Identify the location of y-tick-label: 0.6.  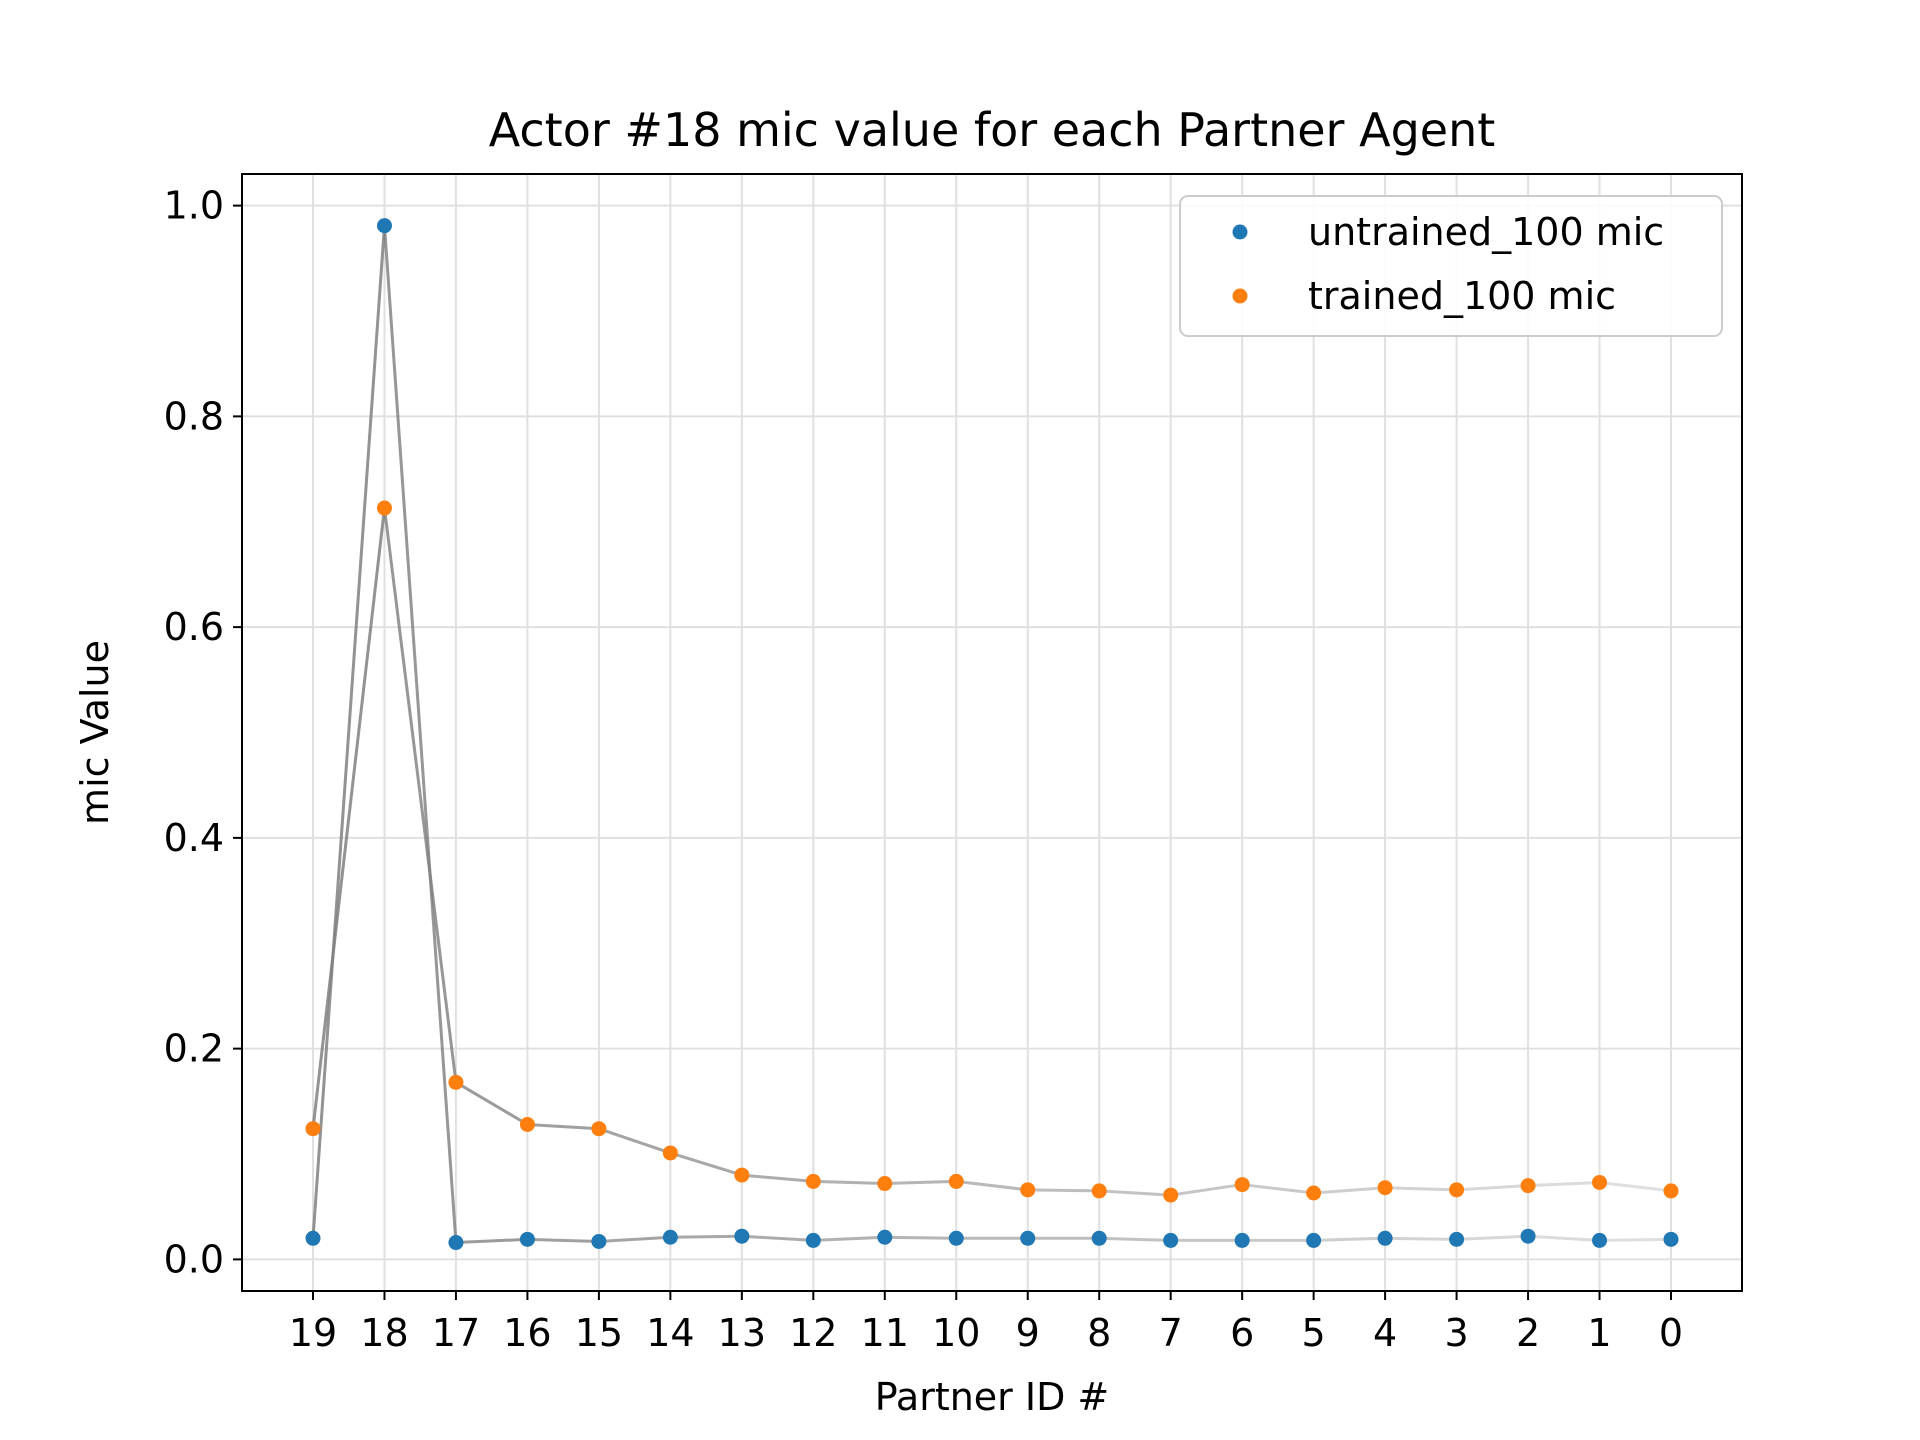
(194, 627).